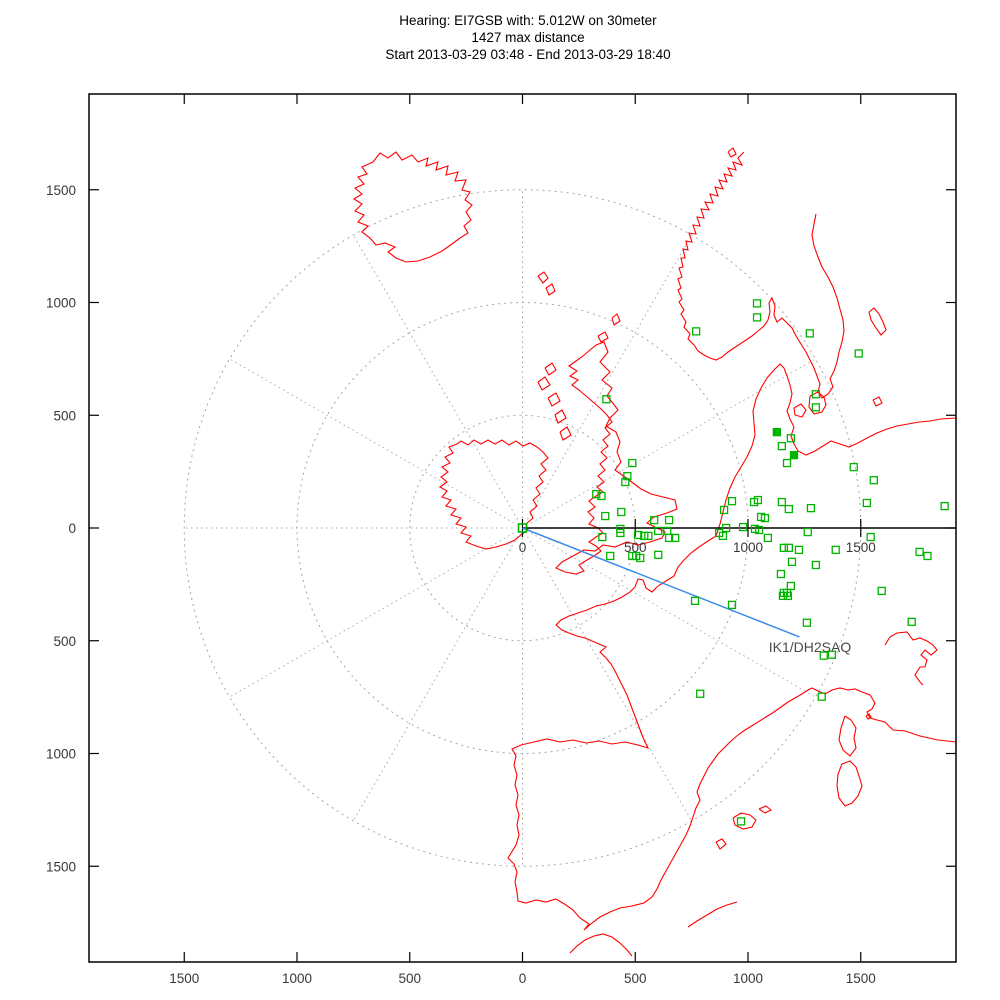  What do you see at coordinates (528, 37) in the screenshot?
I see `chart-title-line2: 1427 max distance` at bounding box center [528, 37].